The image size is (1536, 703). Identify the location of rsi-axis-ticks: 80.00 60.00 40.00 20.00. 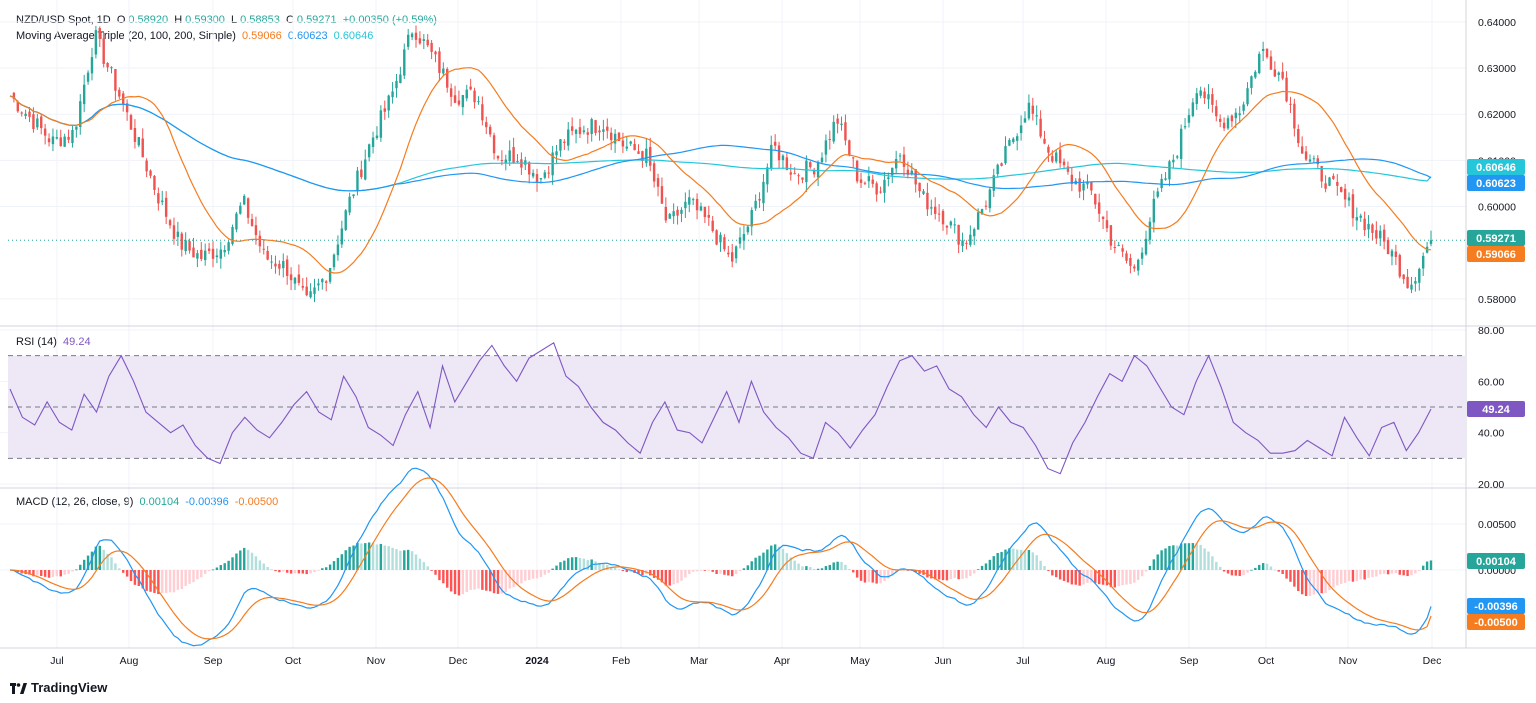
(1491, 408).